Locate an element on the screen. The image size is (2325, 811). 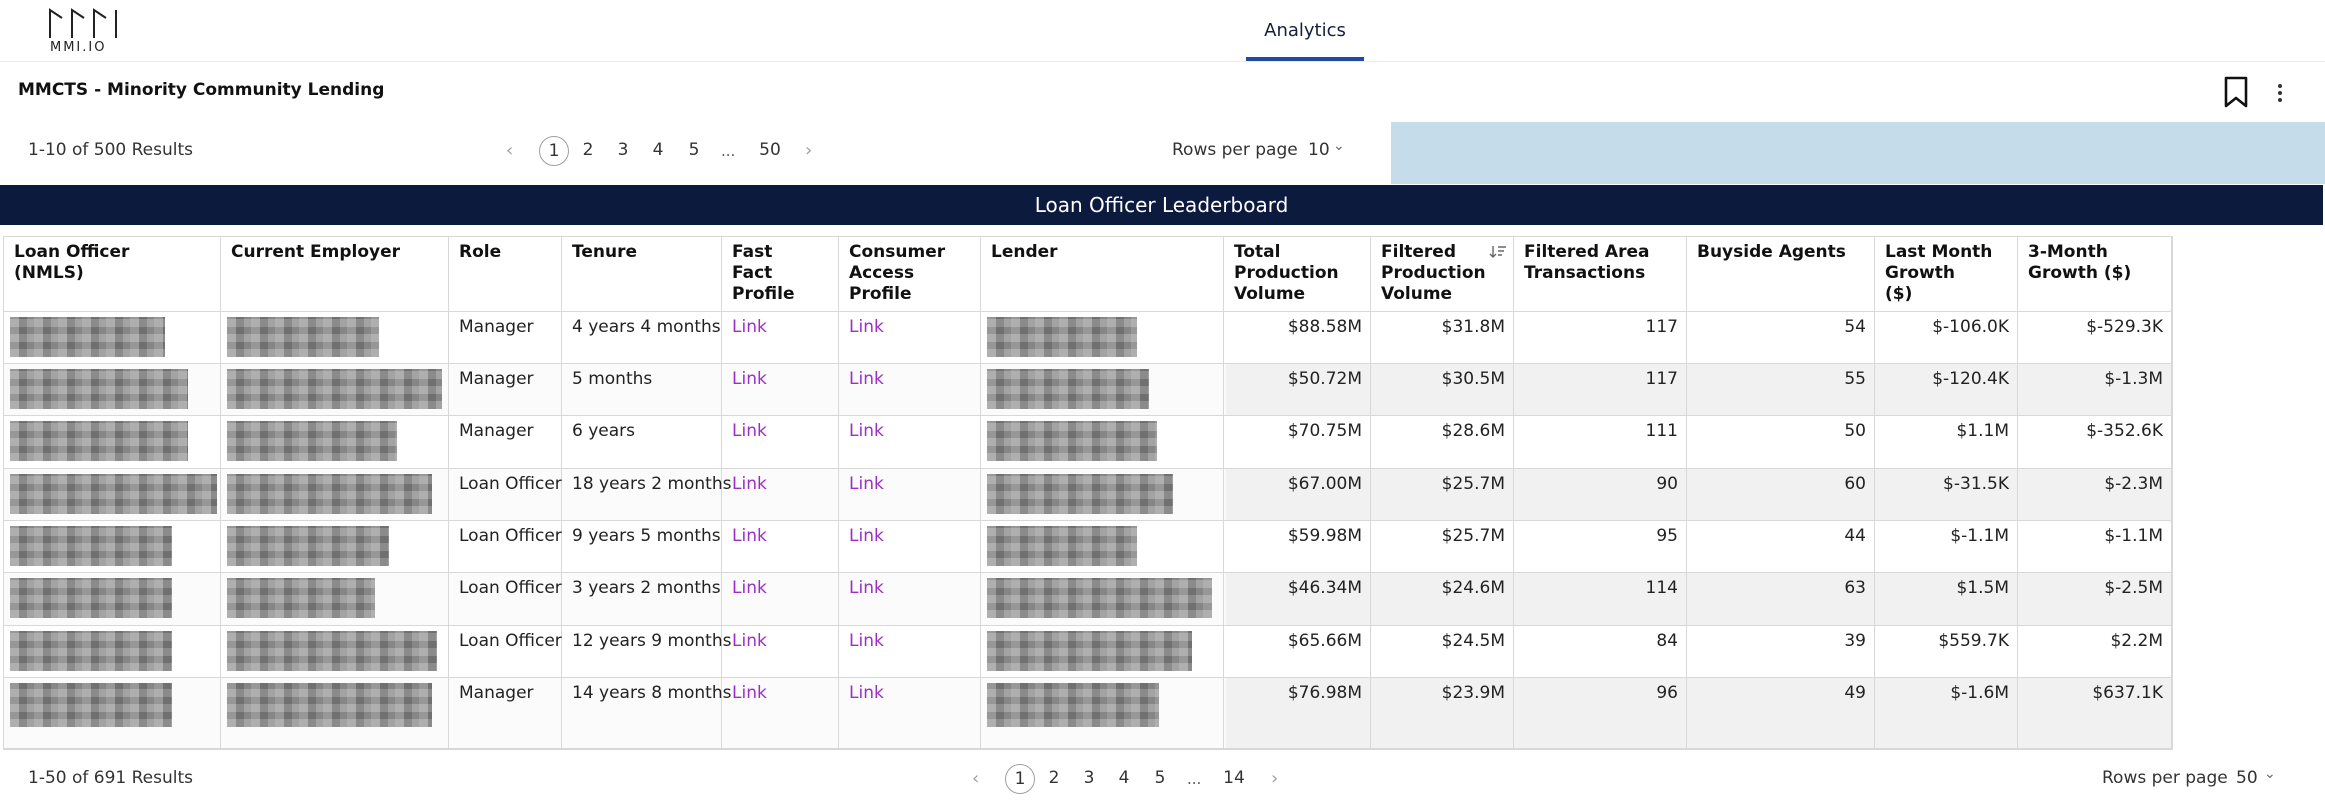
page-button: 50 is located at coordinates (770, 150).